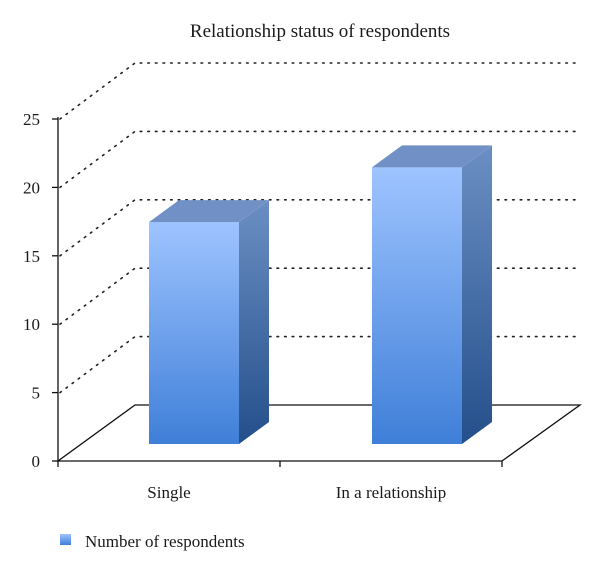 The height and width of the screenshot is (575, 600). I want to click on y-tick-label: 10, so click(31, 324).